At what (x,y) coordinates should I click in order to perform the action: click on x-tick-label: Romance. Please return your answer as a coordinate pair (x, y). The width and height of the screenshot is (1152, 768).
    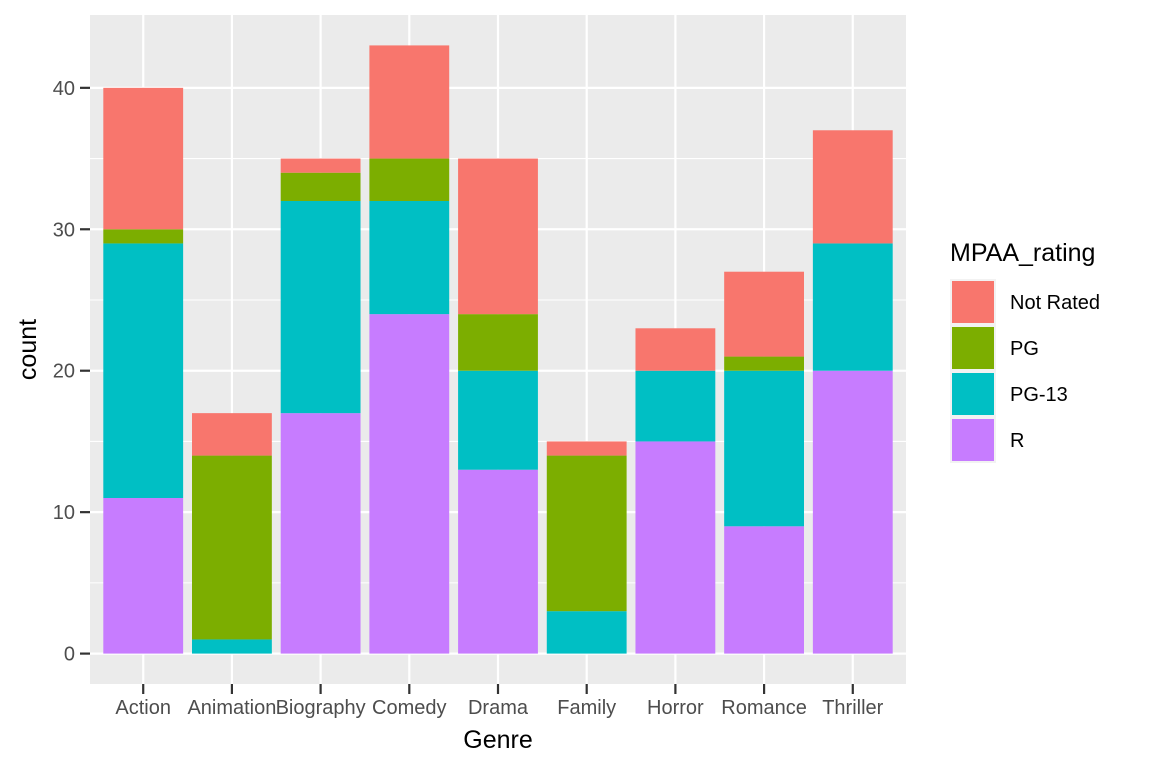
    Looking at the image, I should click on (764, 708).